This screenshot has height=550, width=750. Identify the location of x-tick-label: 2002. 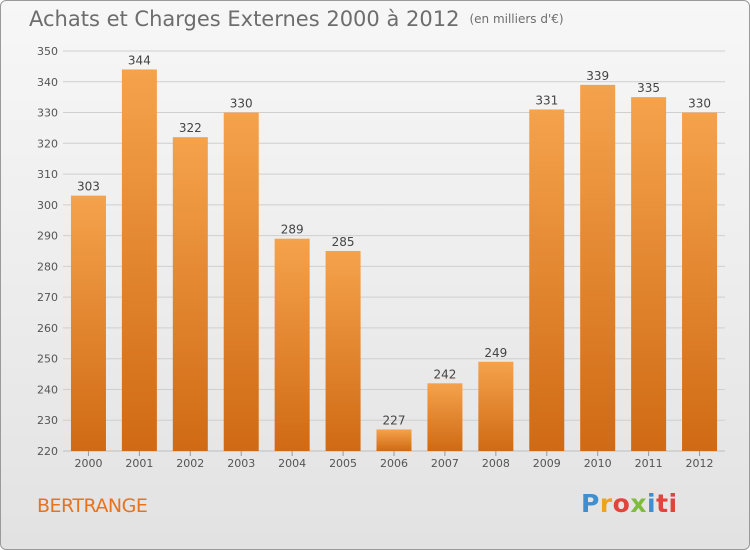
(190, 463).